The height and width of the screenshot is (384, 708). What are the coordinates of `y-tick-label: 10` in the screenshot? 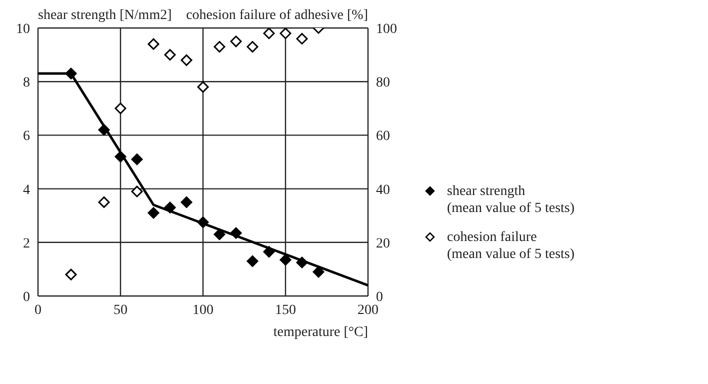 It's located at (23, 29).